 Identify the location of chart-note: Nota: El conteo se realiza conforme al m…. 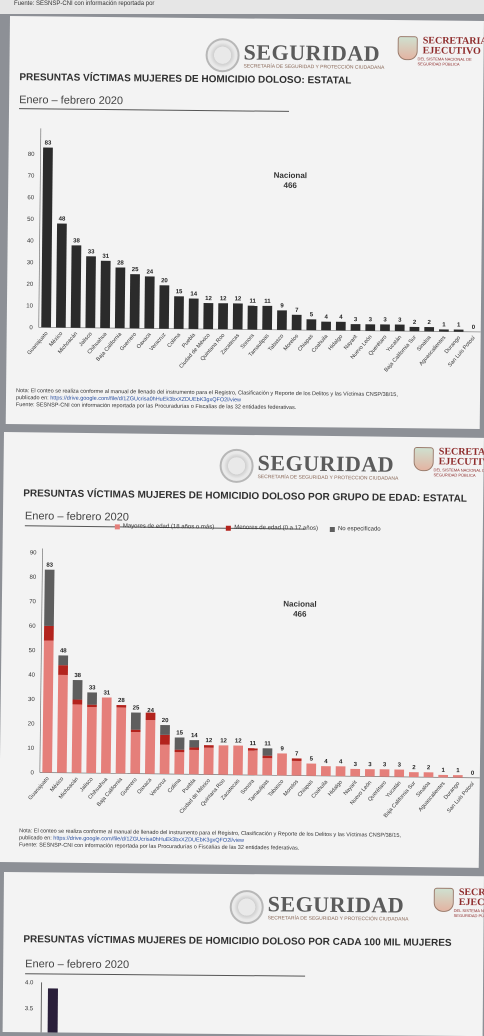
(207, 400).